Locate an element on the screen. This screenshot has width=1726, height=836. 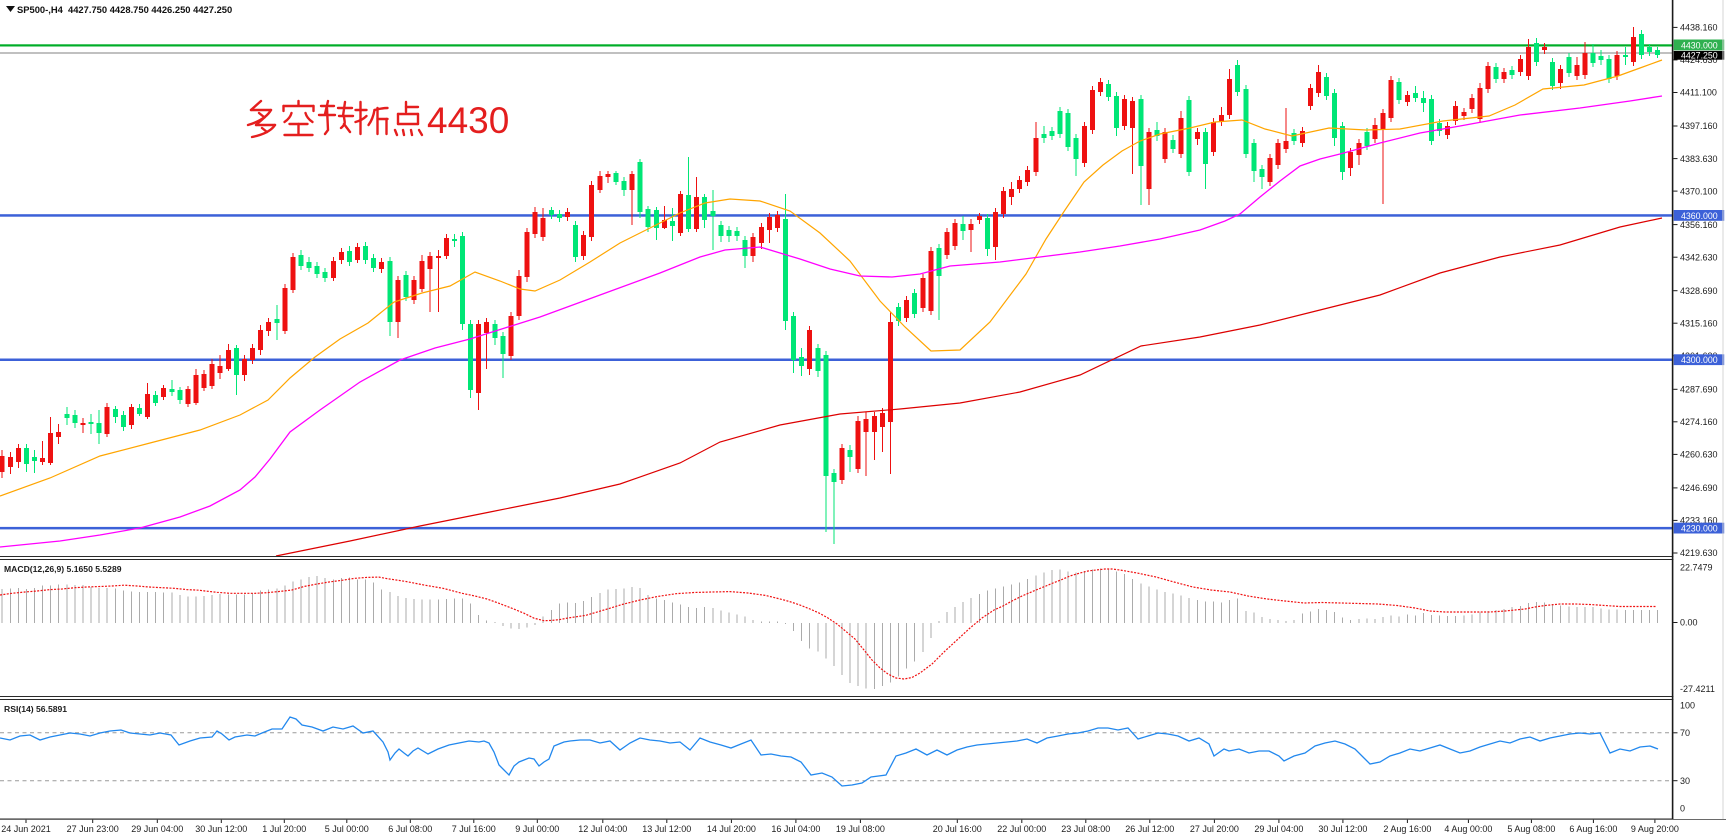
svg-text: 4424.630 is located at coordinates (1699, 60).